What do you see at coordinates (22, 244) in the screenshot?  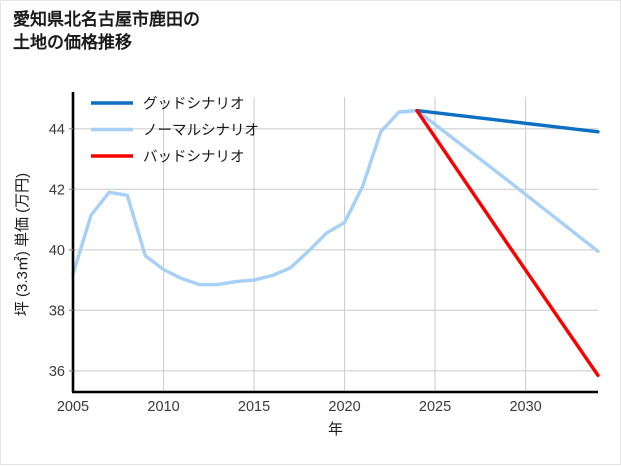 I see `y-axis-title: 坪 (3.3㎡) 単価 (万円)` at bounding box center [22, 244].